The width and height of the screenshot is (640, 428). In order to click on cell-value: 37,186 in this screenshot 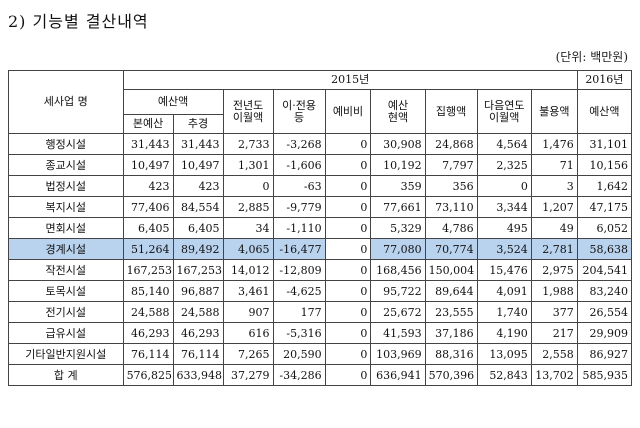, I will do `click(451, 333)`.